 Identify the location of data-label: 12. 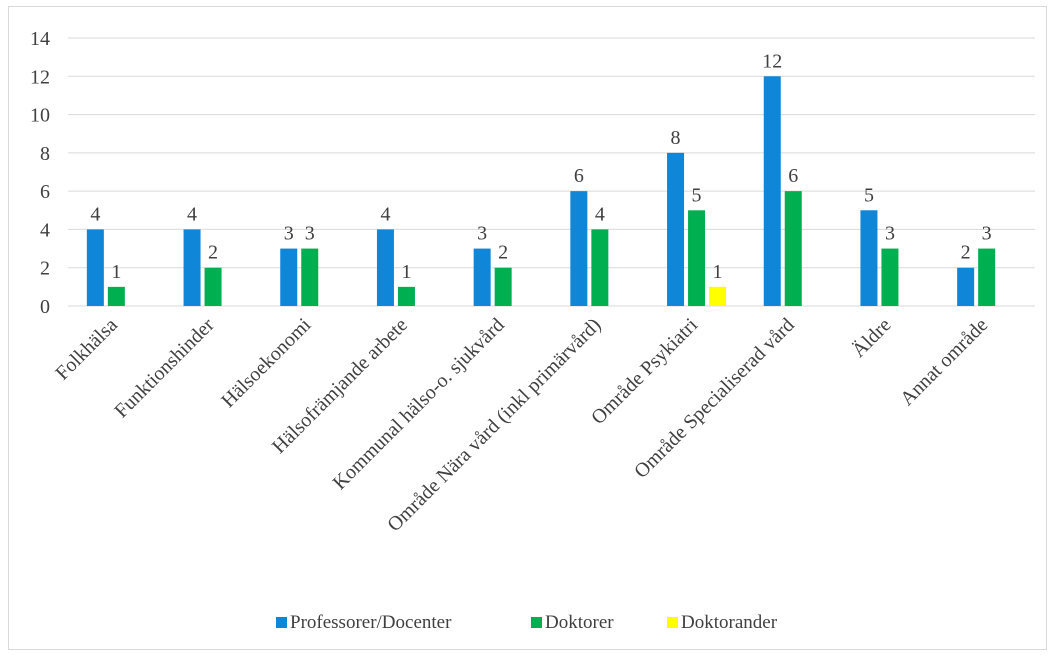
(772, 61).